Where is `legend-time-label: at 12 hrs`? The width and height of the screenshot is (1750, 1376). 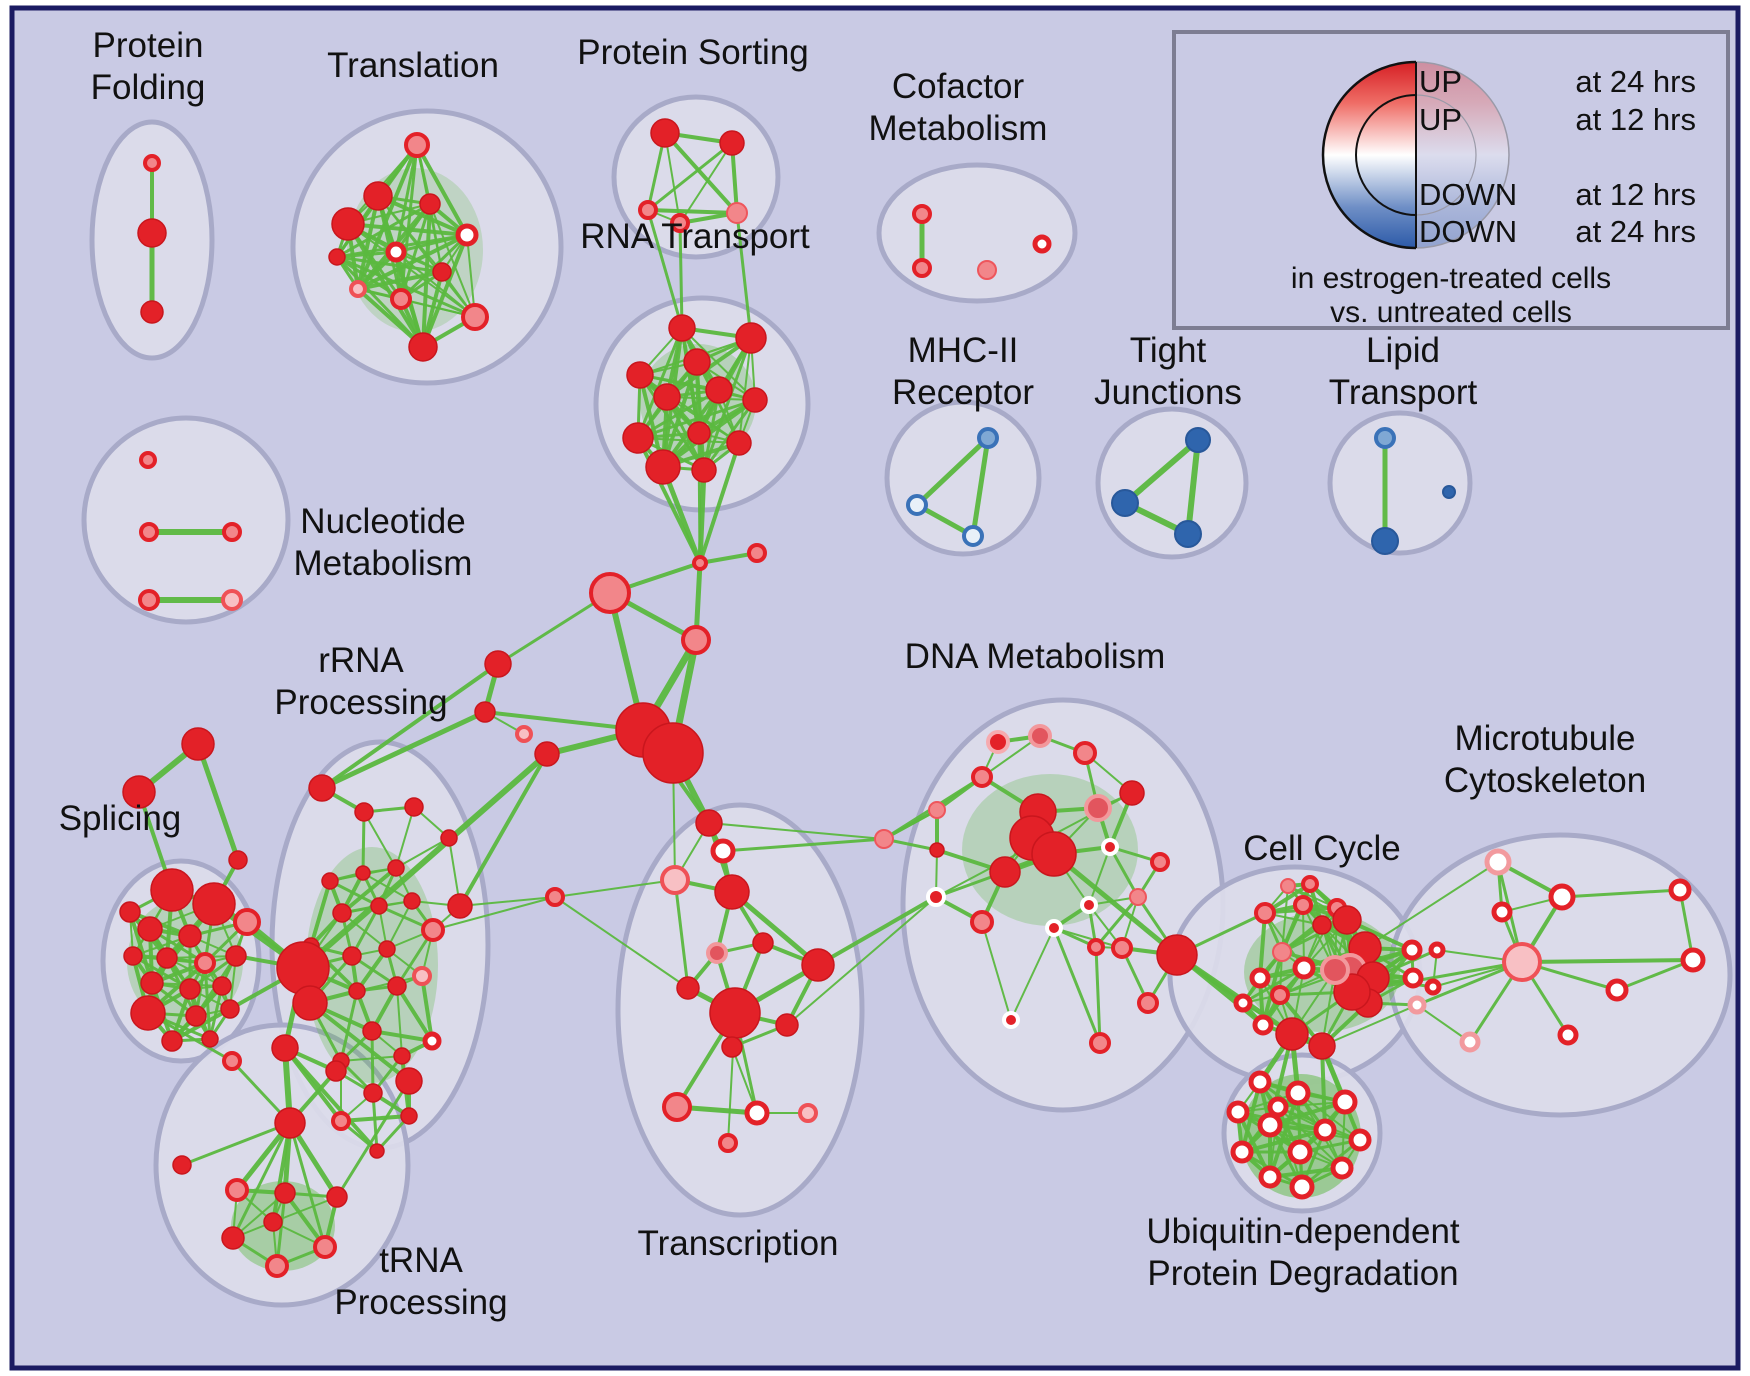 legend-time-label: at 12 hrs is located at coordinates (1635, 119).